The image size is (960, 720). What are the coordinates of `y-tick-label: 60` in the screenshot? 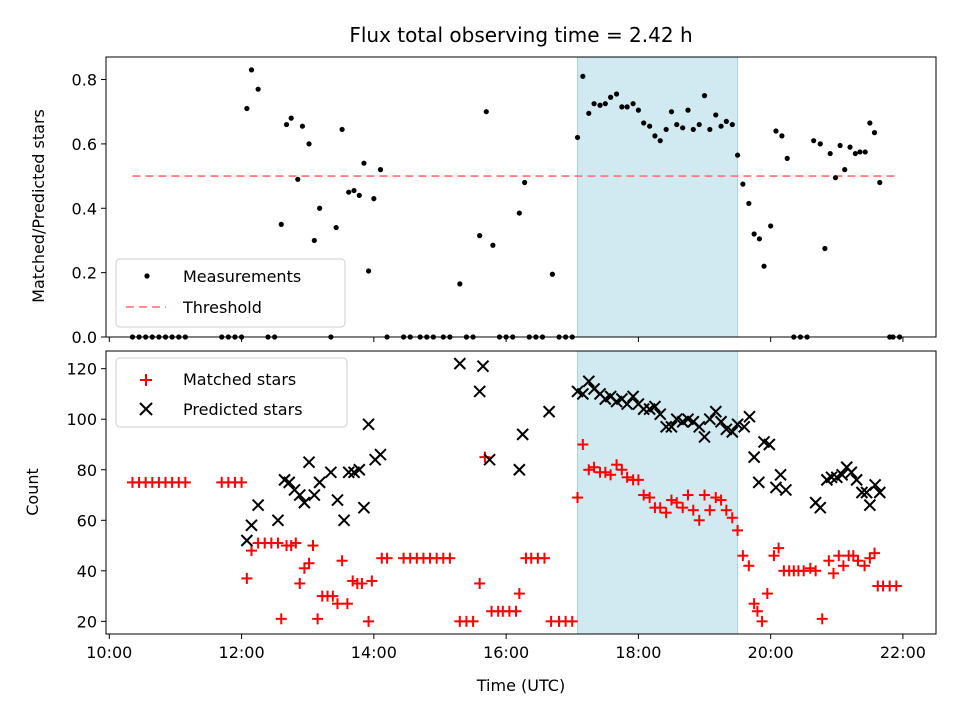 It's located at (87, 520).